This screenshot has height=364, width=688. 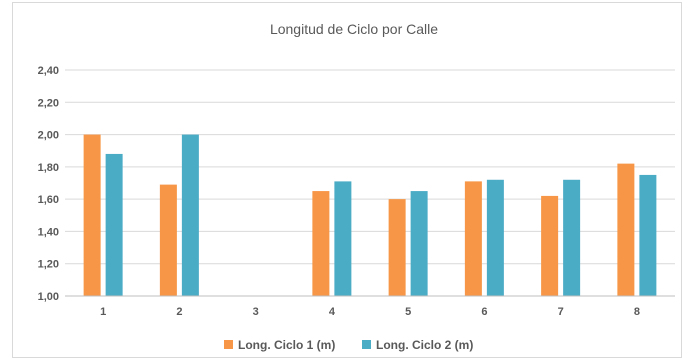 What do you see at coordinates (48, 136) in the screenshot?
I see `y-tick-label: 2,00` at bounding box center [48, 136].